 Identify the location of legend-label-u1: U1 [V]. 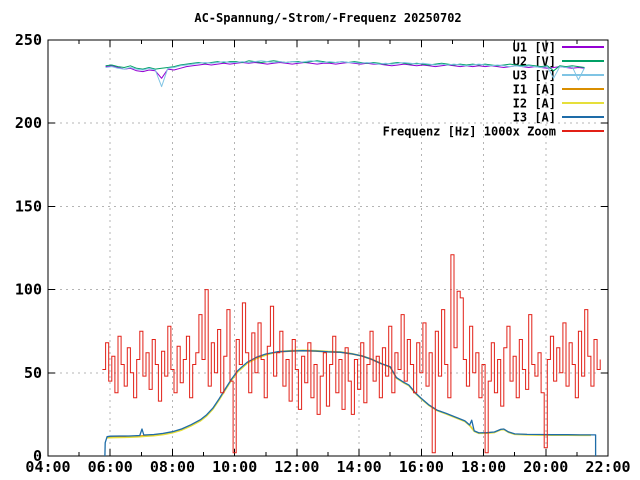
(534, 48).